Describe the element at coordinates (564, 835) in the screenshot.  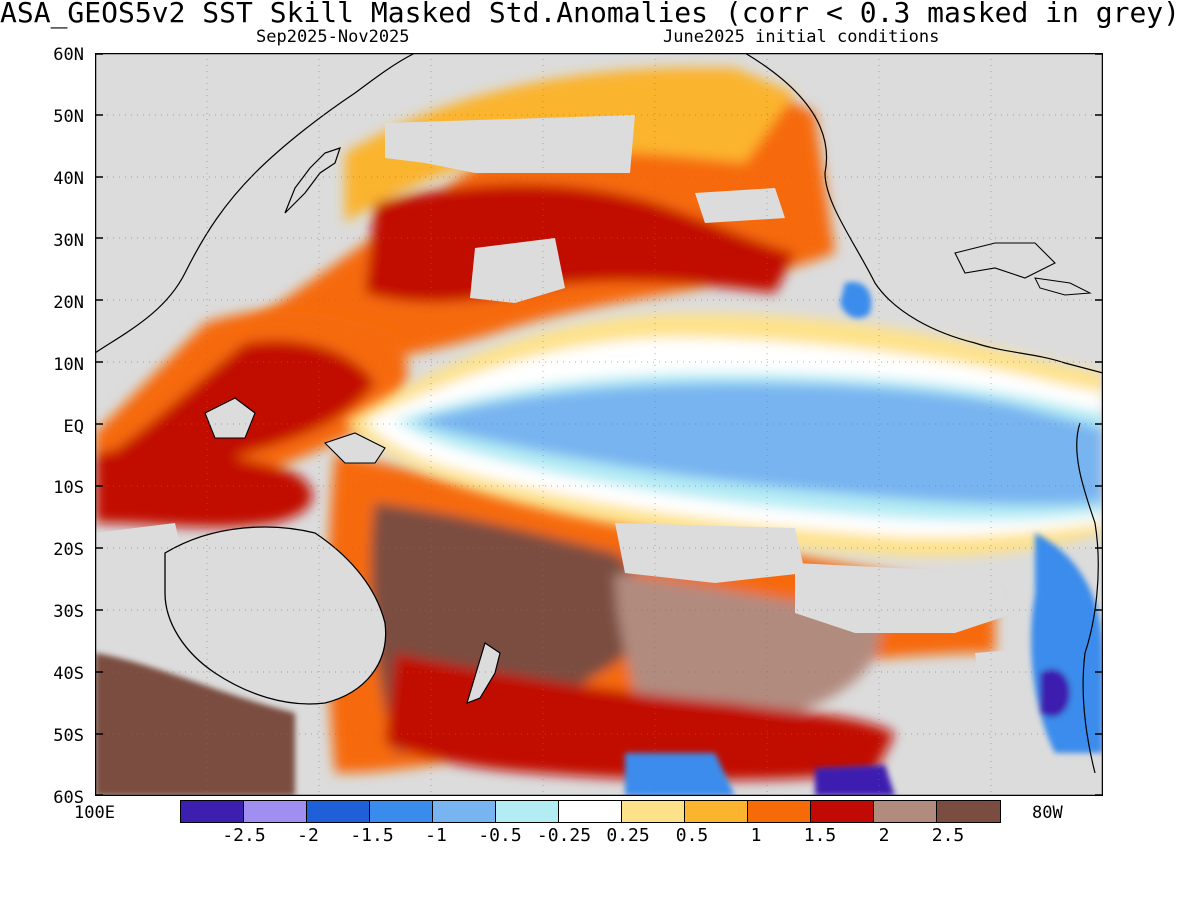
I see `legend-tick-label: -0.25` at that location.